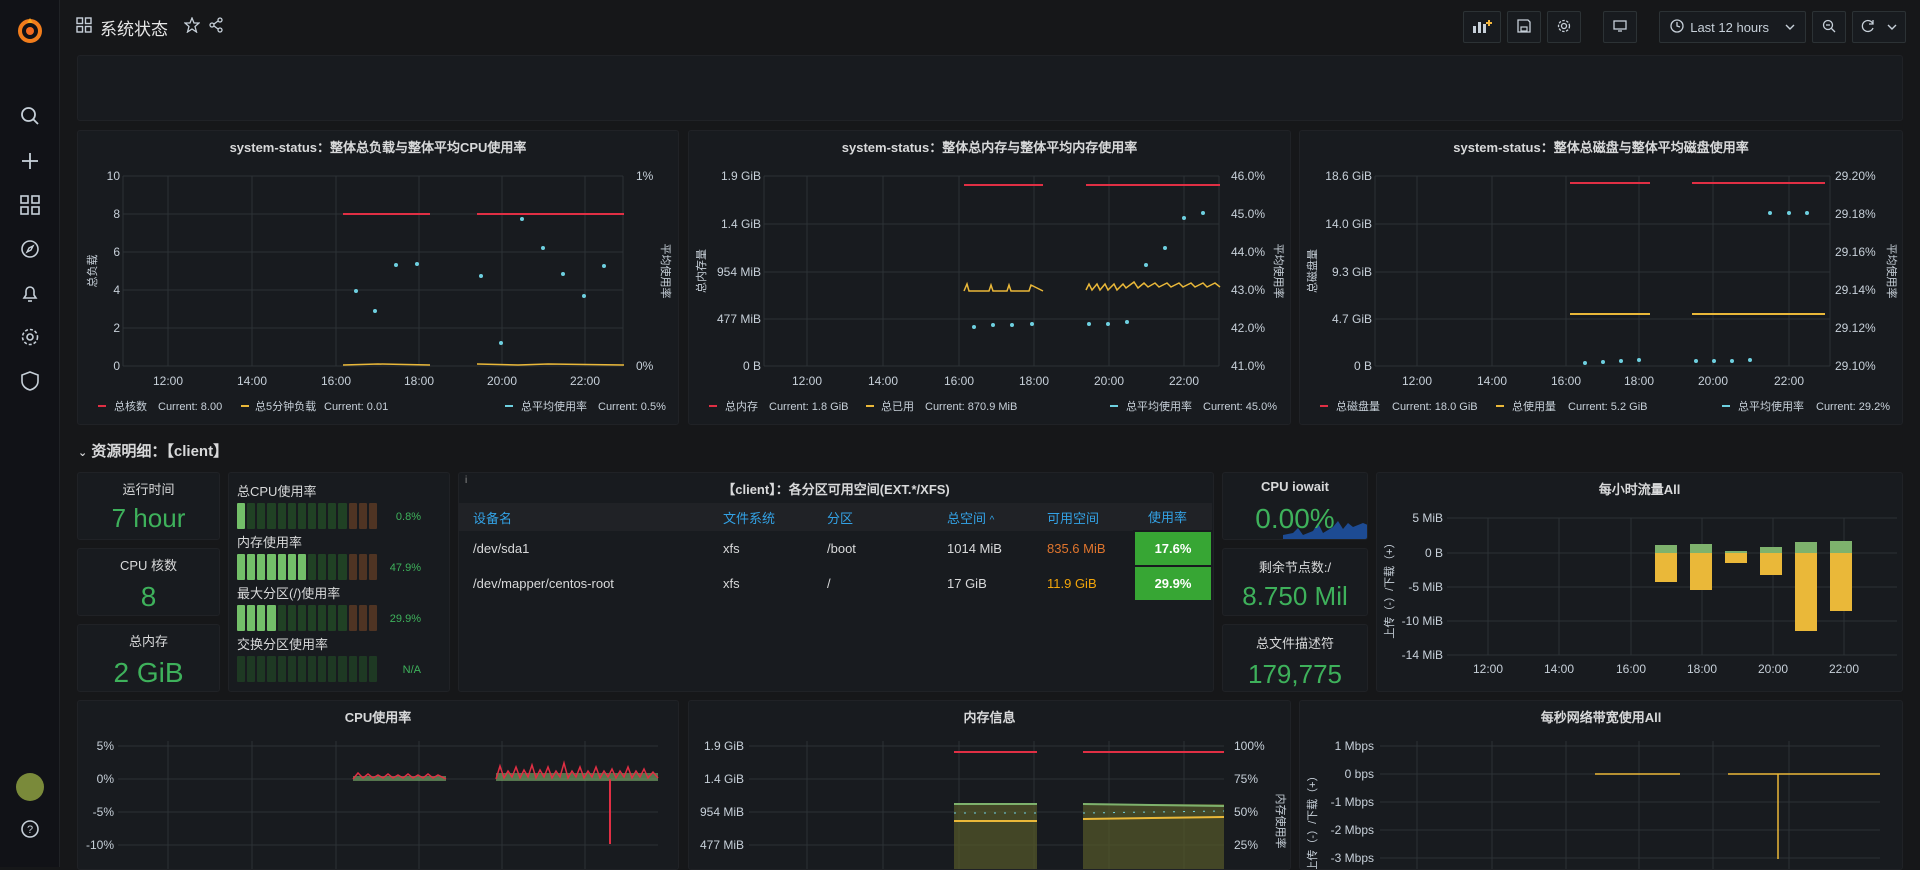 The height and width of the screenshot is (870, 1920). What do you see at coordinates (1173, 583) in the screenshot?
I see `table-cell: 29.9%` at bounding box center [1173, 583].